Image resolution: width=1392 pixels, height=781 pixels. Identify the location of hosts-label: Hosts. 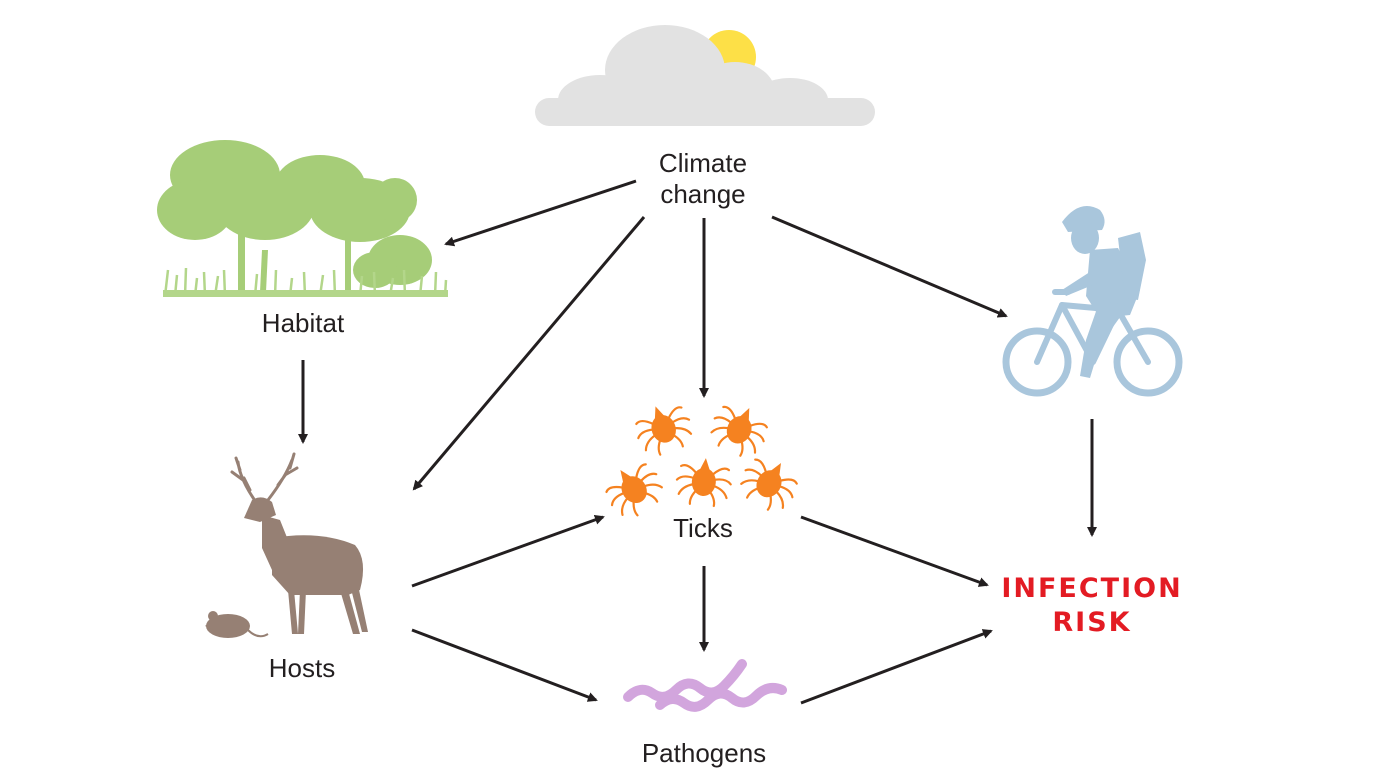
(302, 668).